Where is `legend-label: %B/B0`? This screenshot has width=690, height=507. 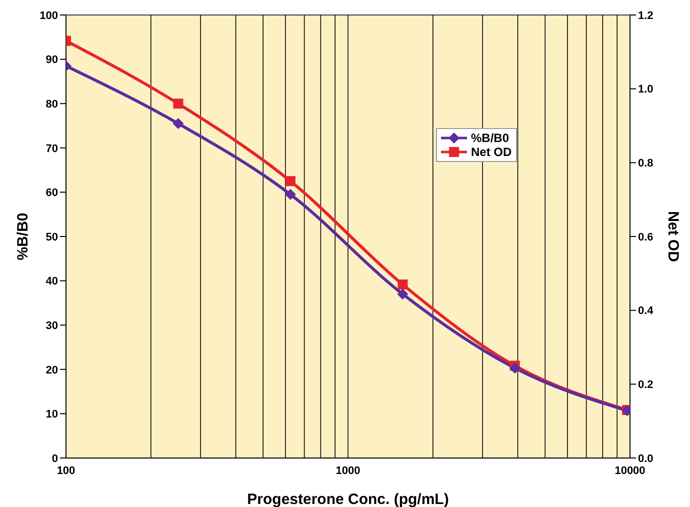
legend-label: %B/B0 is located at coordinates (490, 138).